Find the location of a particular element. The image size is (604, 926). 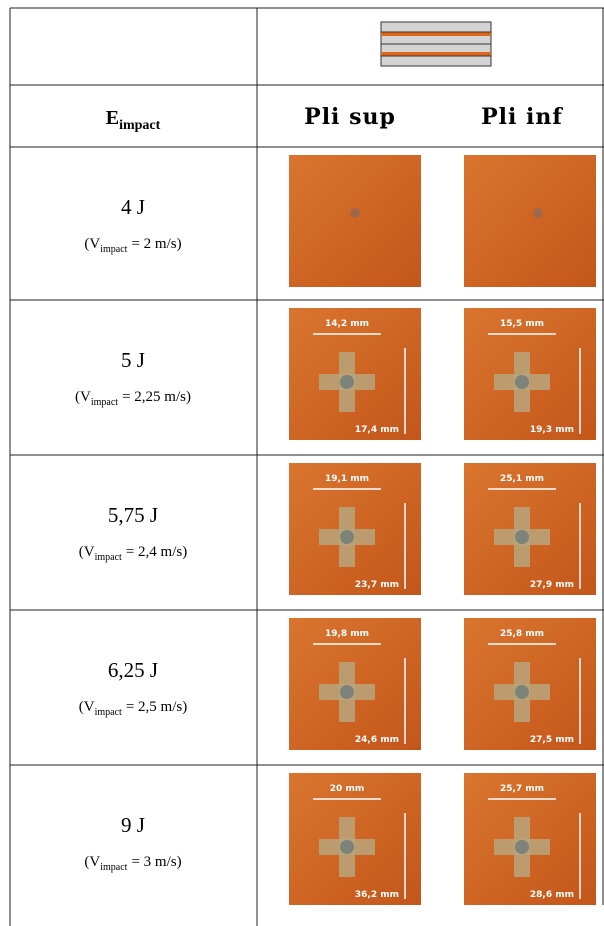

energy: 4 J is located at coordinates (133, 207).